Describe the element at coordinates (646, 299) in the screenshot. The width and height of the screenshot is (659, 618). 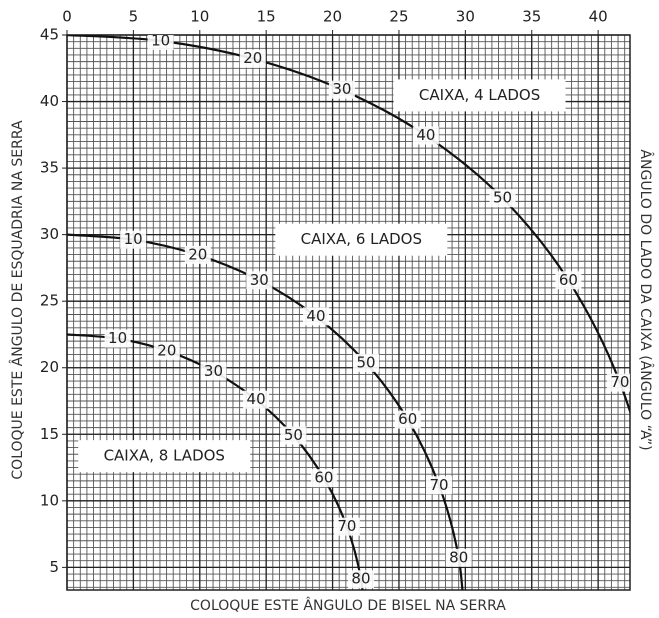
I see `y2-axis-title: ÂNGULO DO LADO DA CAIXA (ÂNGULO “A”)` at that location.